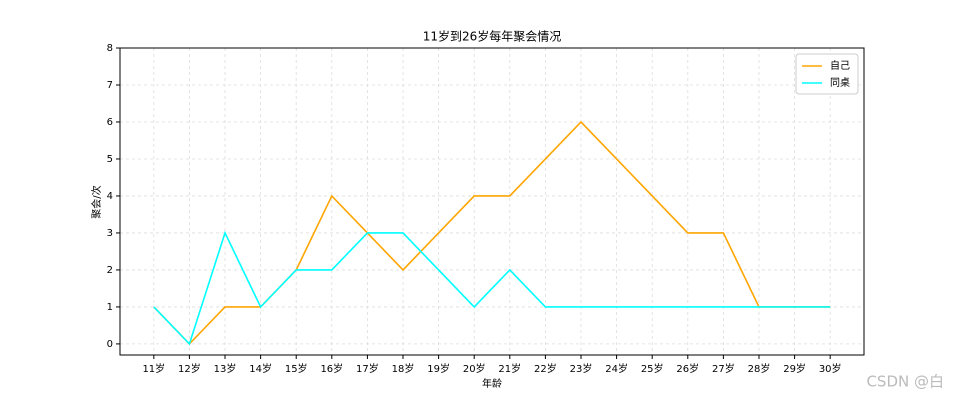  What do you see at coordinates (331, 368) in the screenshot?
I see `x-tick-label: 16岁` at bounding box center [331, 368].